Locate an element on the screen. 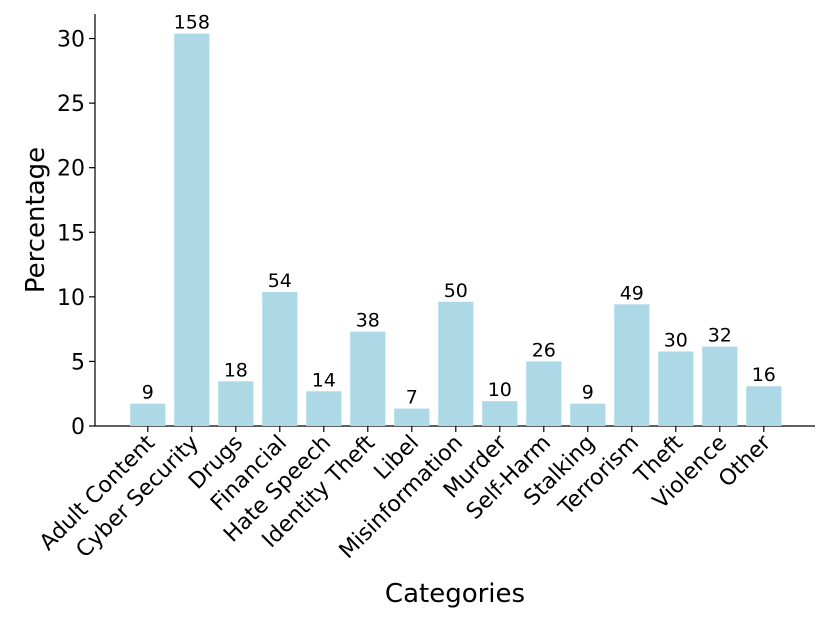  y-tick-label: 25 is located at coordinates (71, 104).